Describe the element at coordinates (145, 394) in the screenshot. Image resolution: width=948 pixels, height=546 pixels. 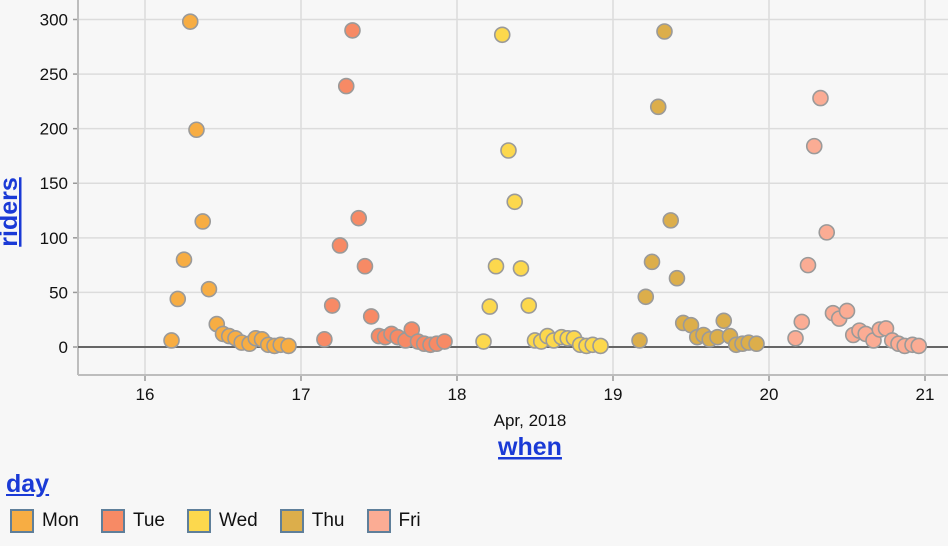
I see `x-tick-label: 16` at that location.